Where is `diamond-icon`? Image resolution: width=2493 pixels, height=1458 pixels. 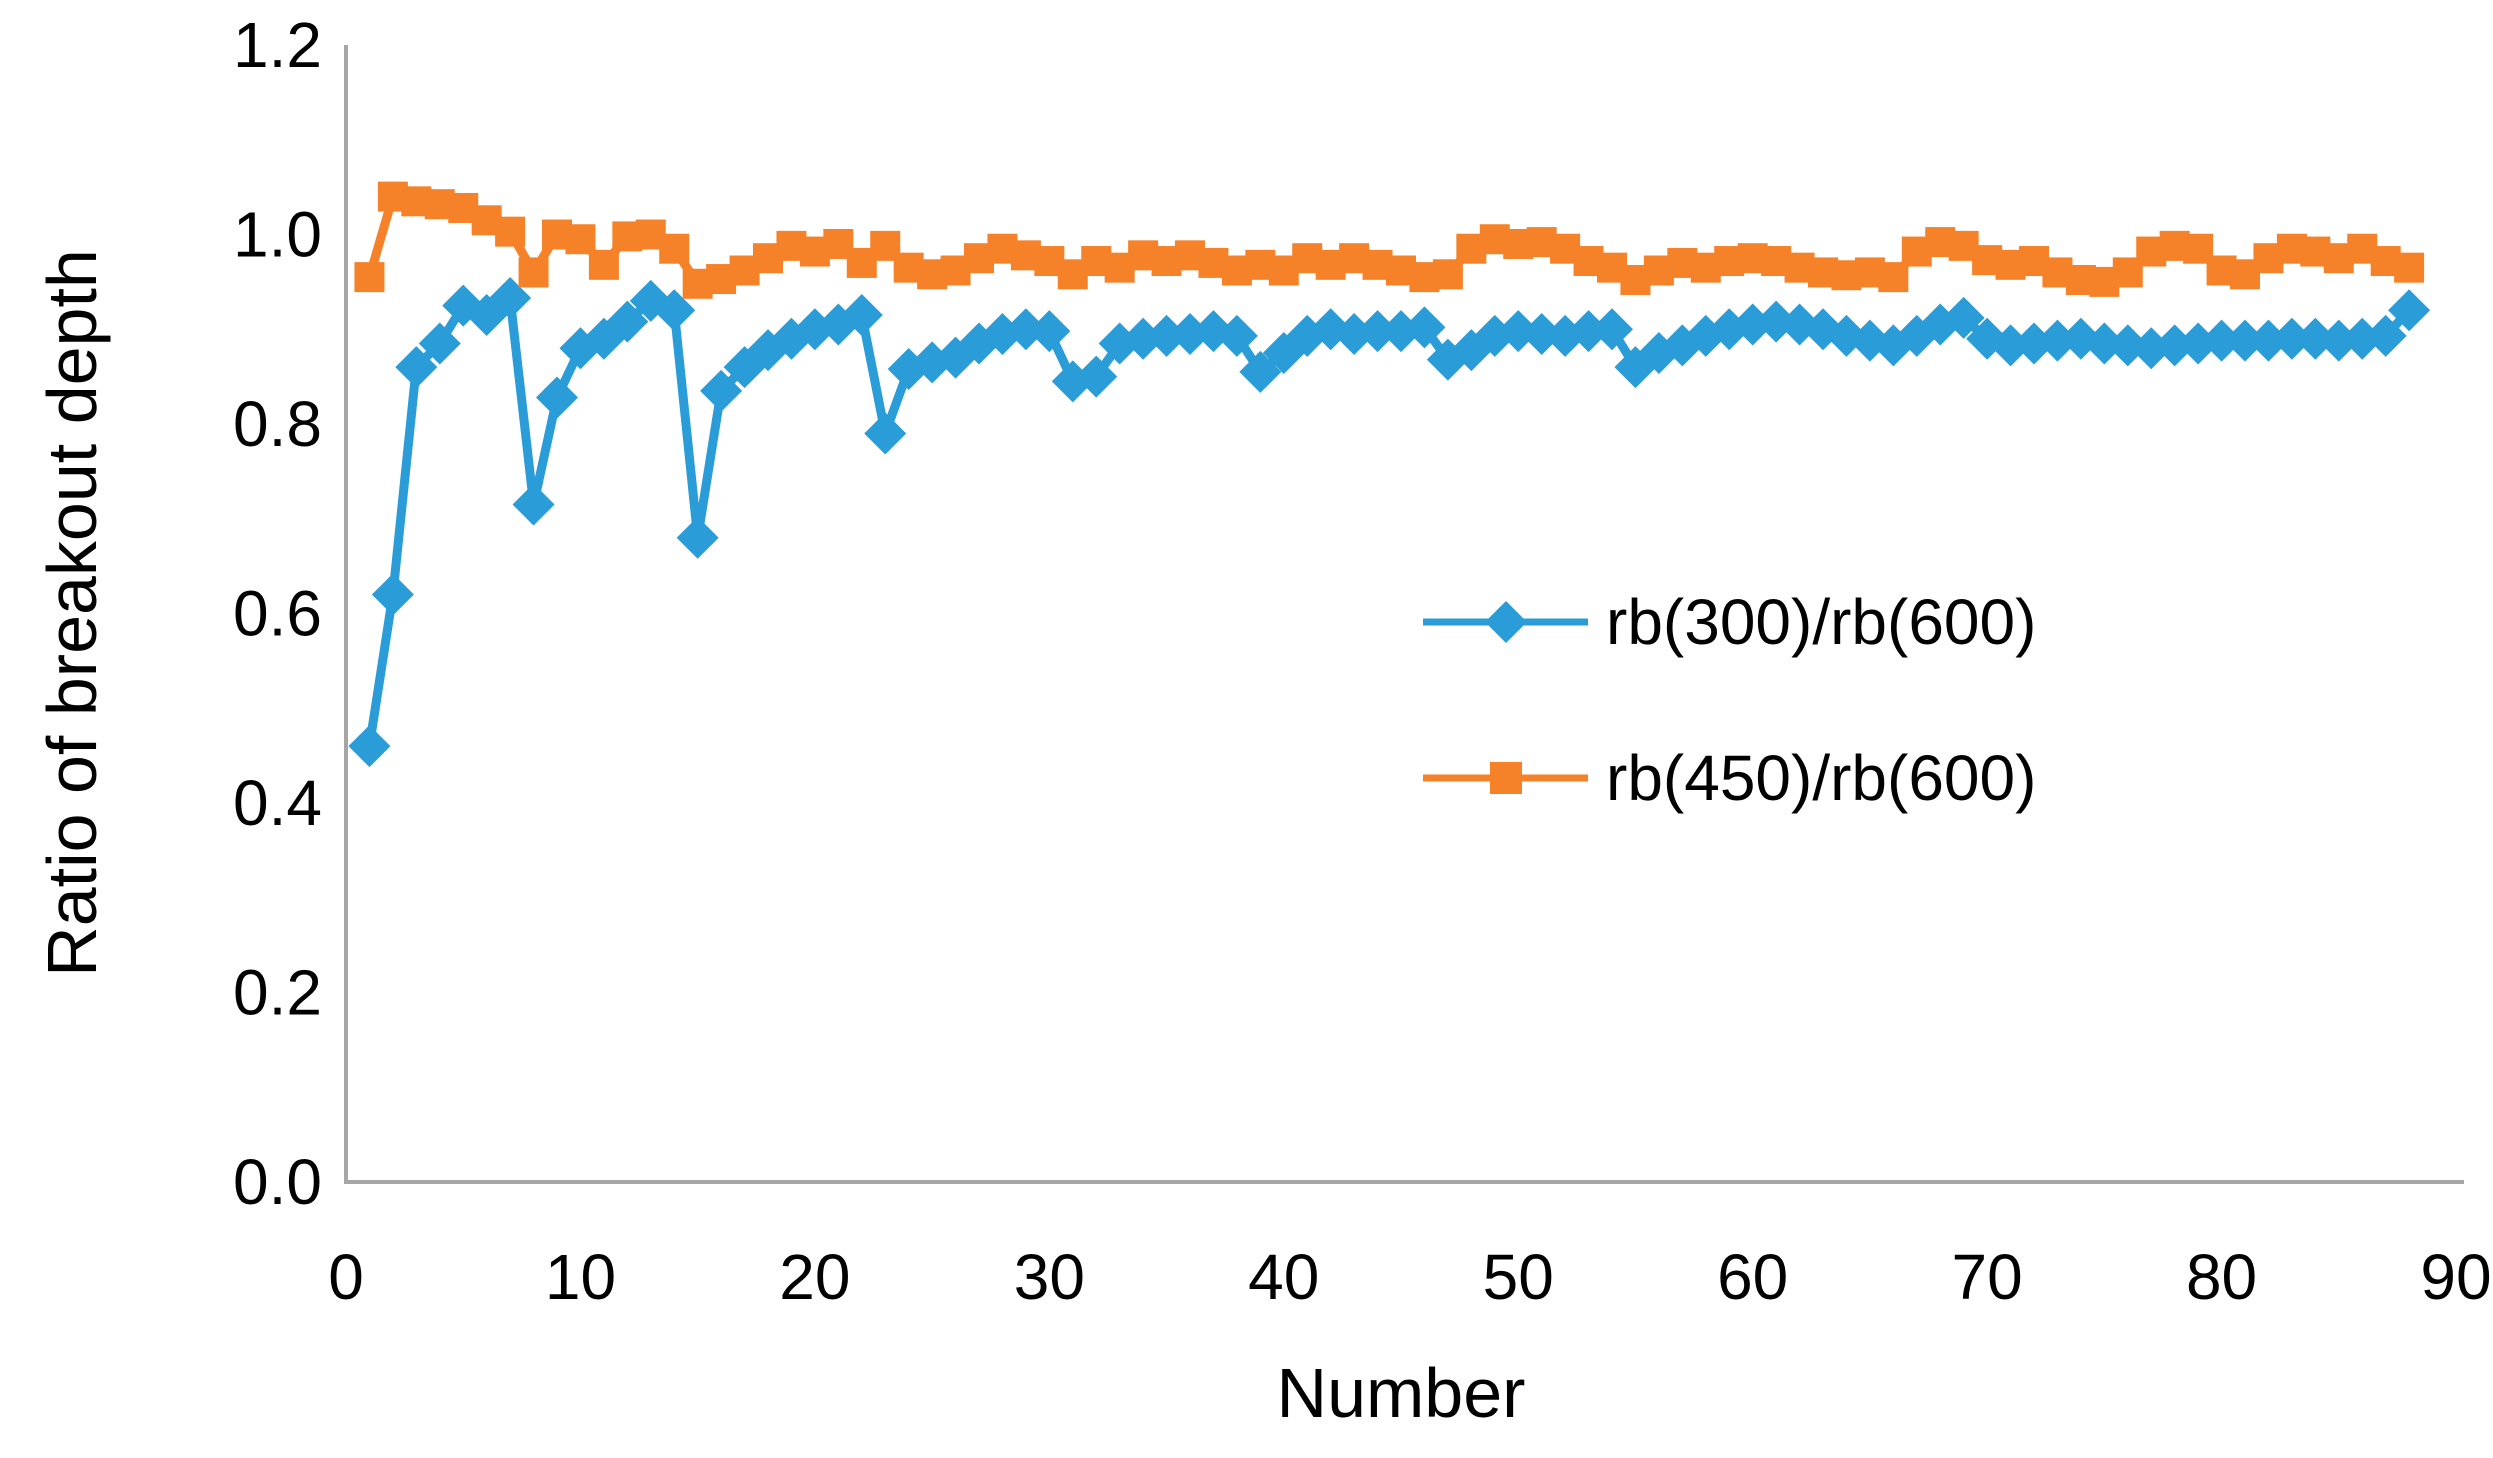 diamond-icon is located at coordinates (1506, 622).